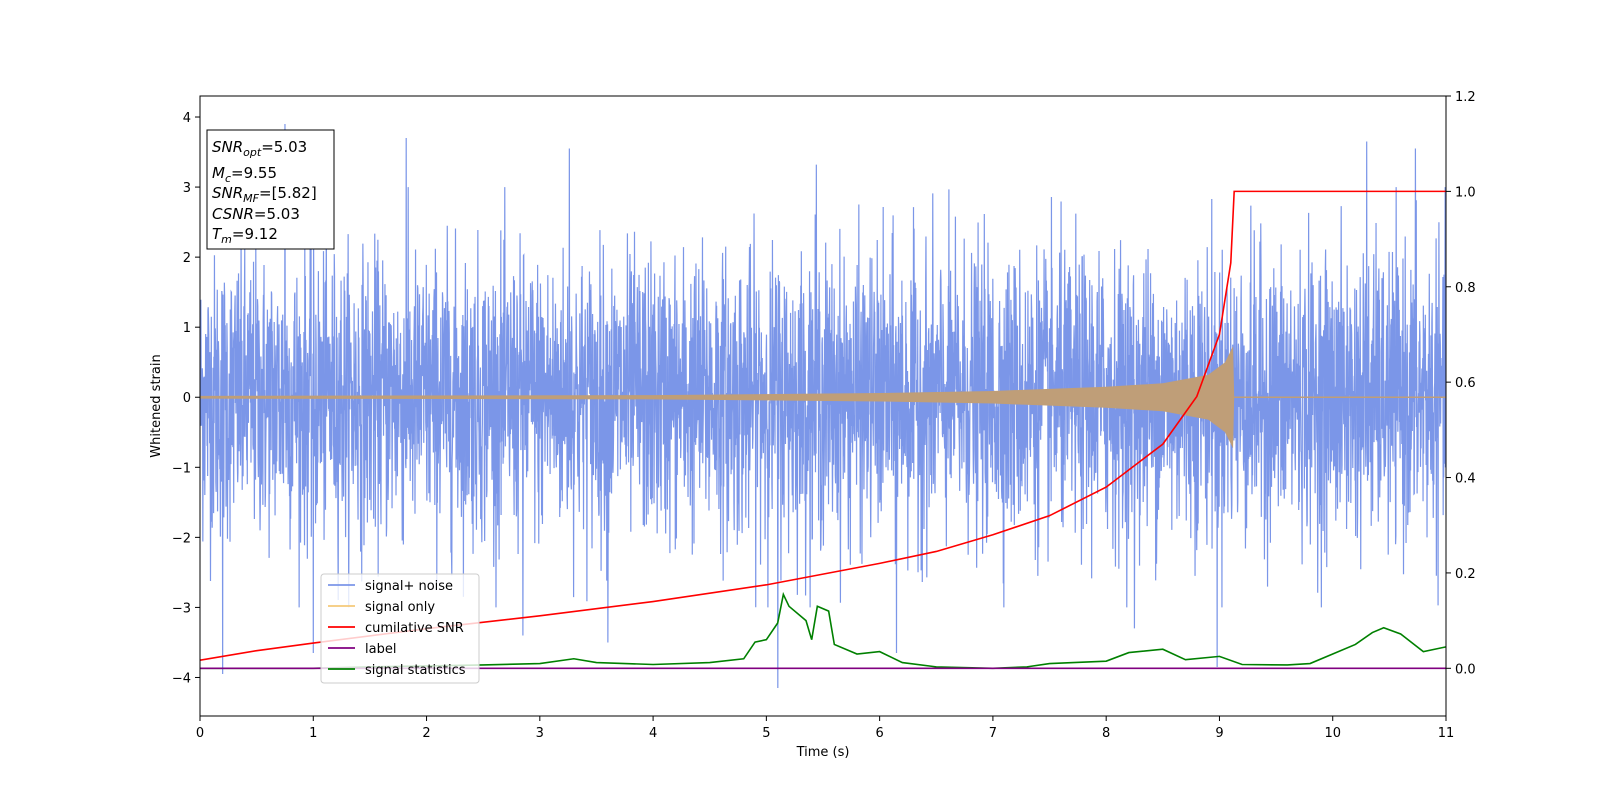  I want to click on annotation-csnr-value: =5.03, so click(277, 214).